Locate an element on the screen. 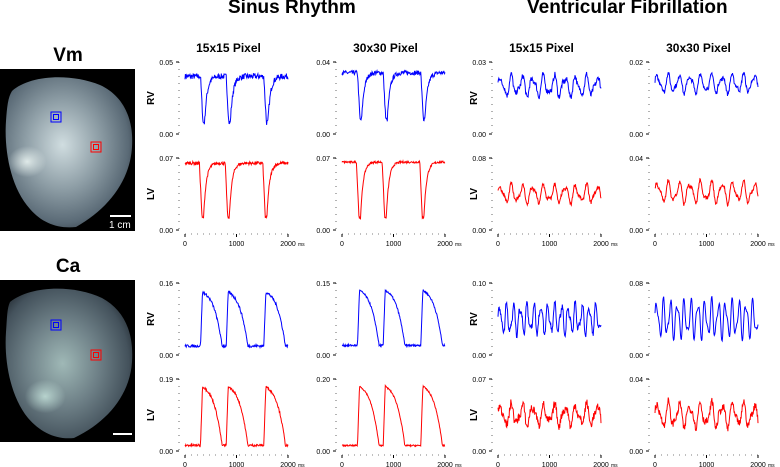 This screenshot has height=467, width=780. y-tick-label-bottom-ca-lv-15x15-sr: 0.00 is located at coordinates (166, 452).